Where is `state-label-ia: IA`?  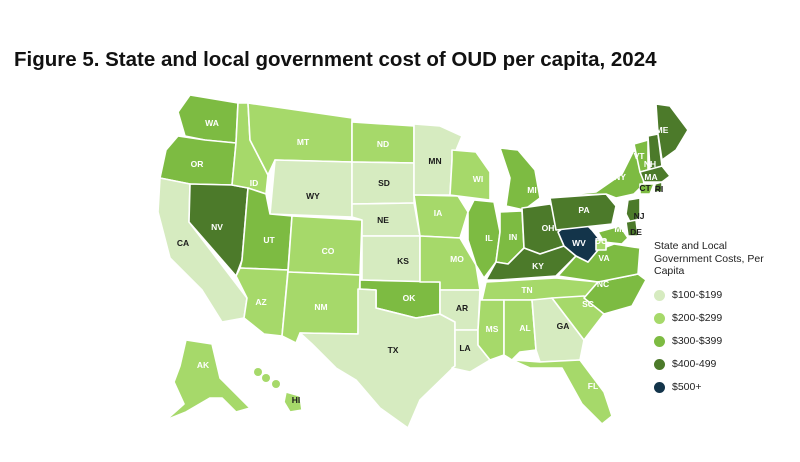 state-label-ia: IA is located at coordinates (438, 213).